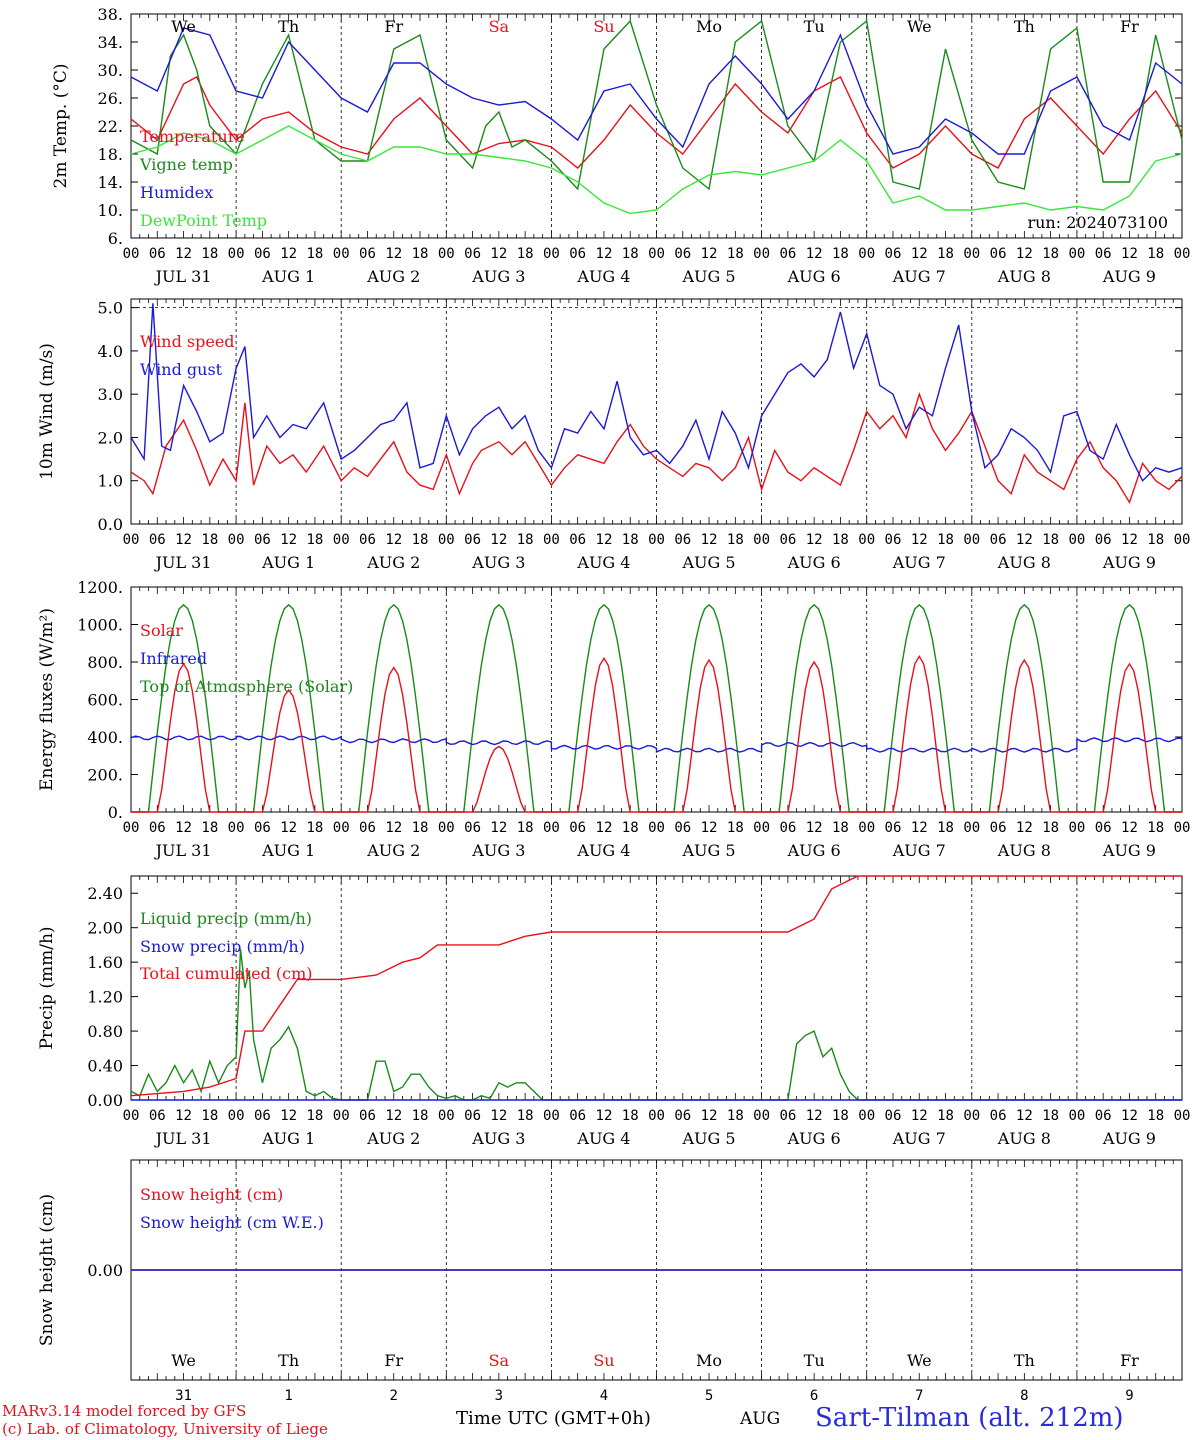 This screenshot has height=1440, width=1194. I want to click on legend-entry: Total cumulated (cm), so click(226, 973).